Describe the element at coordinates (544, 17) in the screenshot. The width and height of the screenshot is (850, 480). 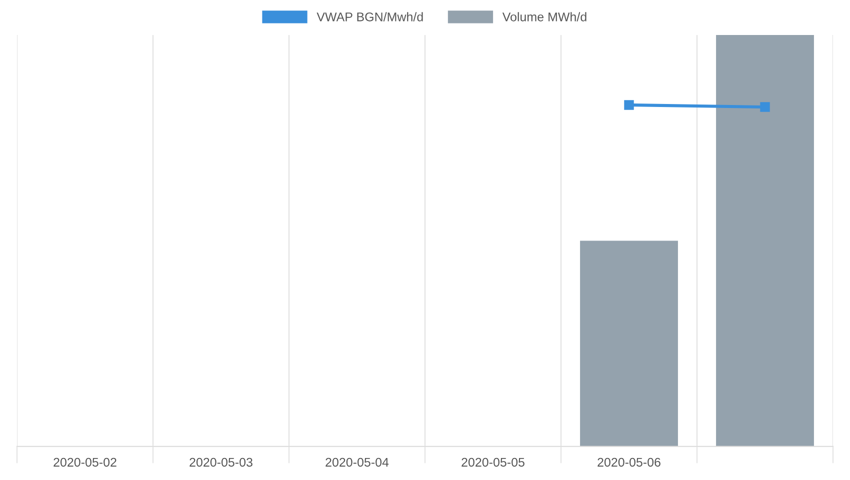
I see `legend-label: Volume MWh/d` at that location.